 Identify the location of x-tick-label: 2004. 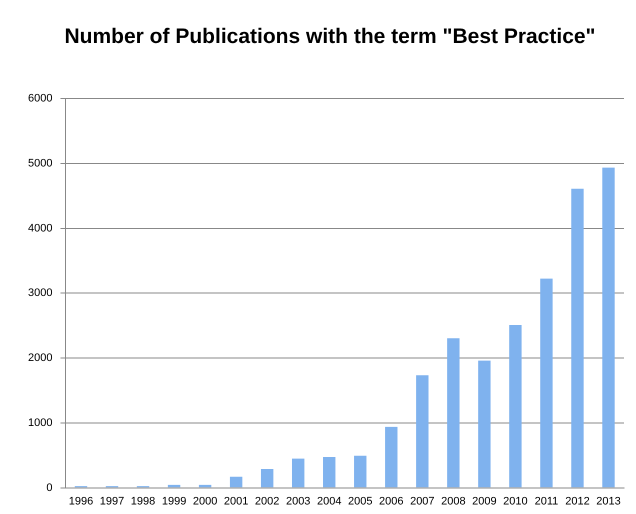
(329, 501).